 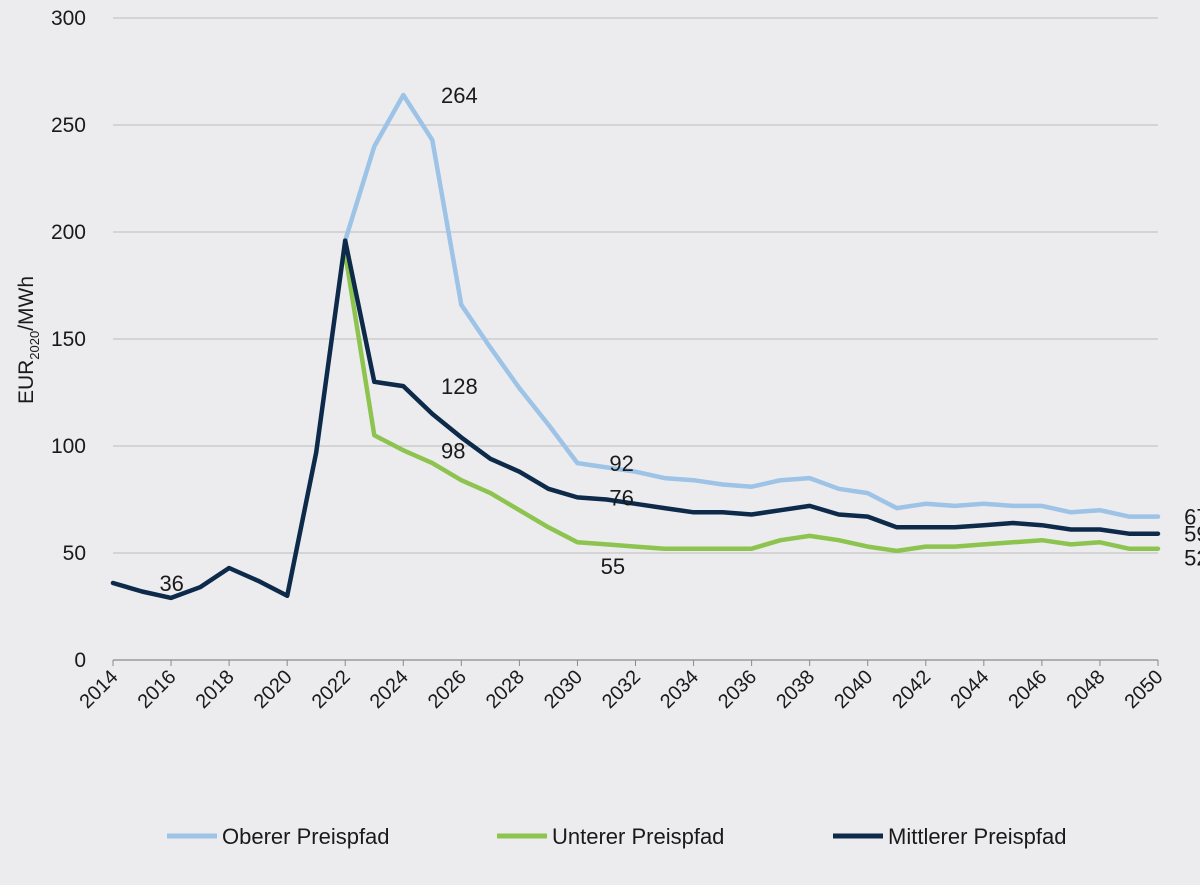 What do you see at coordinates (331, 689) in the screenshot?
I see `x-tick-label: 2022` at bounding box center [331, 689].